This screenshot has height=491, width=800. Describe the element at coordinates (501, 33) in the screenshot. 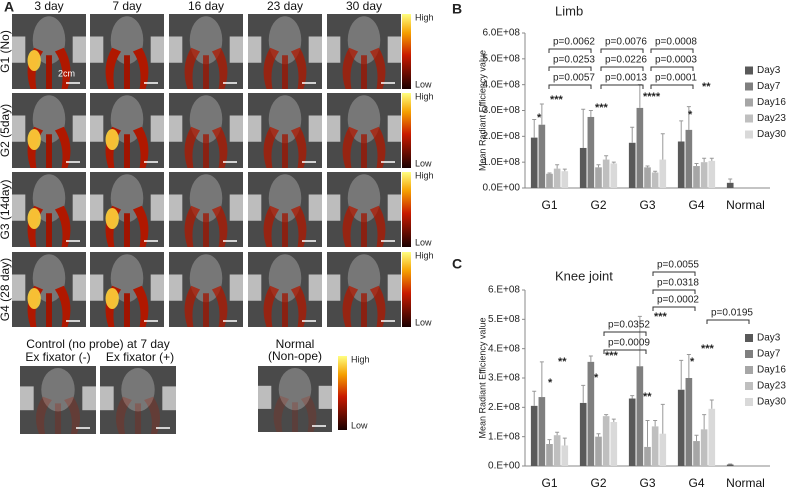

I see `y-tick-label: 6.0E+08` at that location.